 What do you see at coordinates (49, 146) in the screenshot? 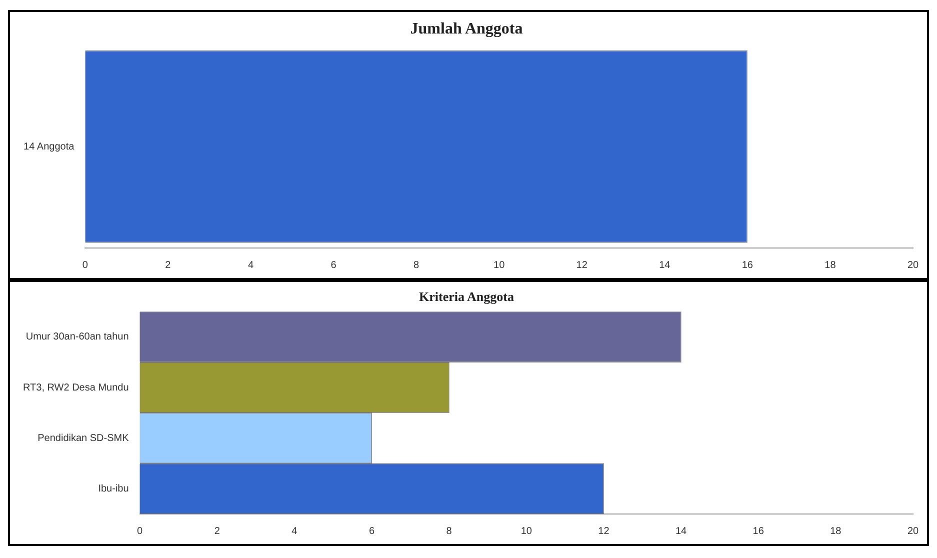
I see `y-tick-label: 14 Anggota` at bounding box center [49, 146].